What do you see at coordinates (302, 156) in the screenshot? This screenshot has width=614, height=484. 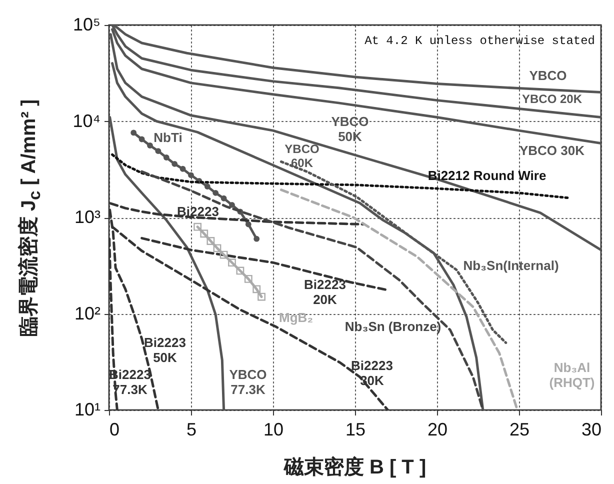 I see `series-label: YBCO 60K` at bounding box center [302, 156].